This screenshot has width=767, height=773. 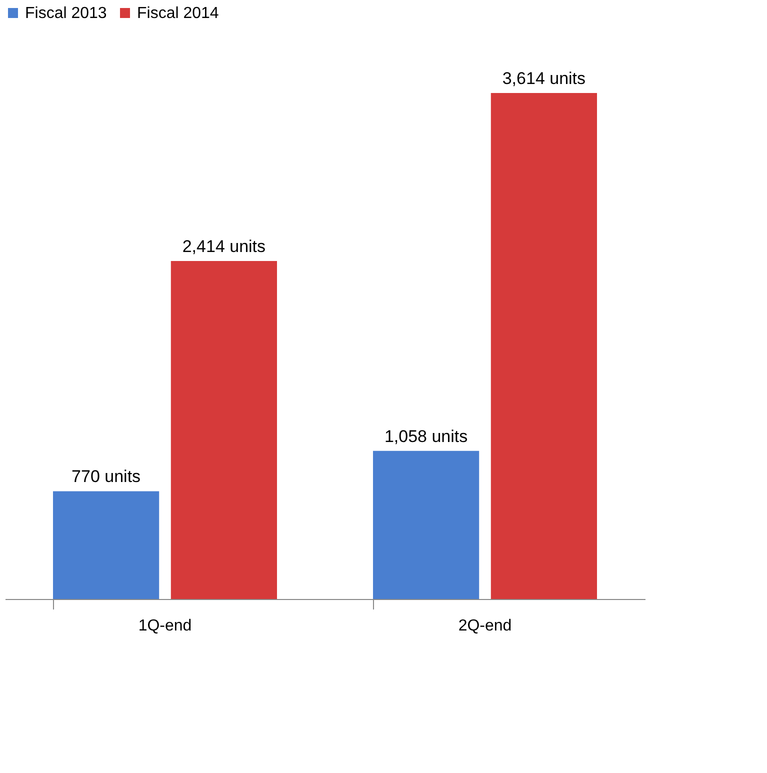 I want to click on x-tick-label: 1Q-end, so click(x=165, y=626).